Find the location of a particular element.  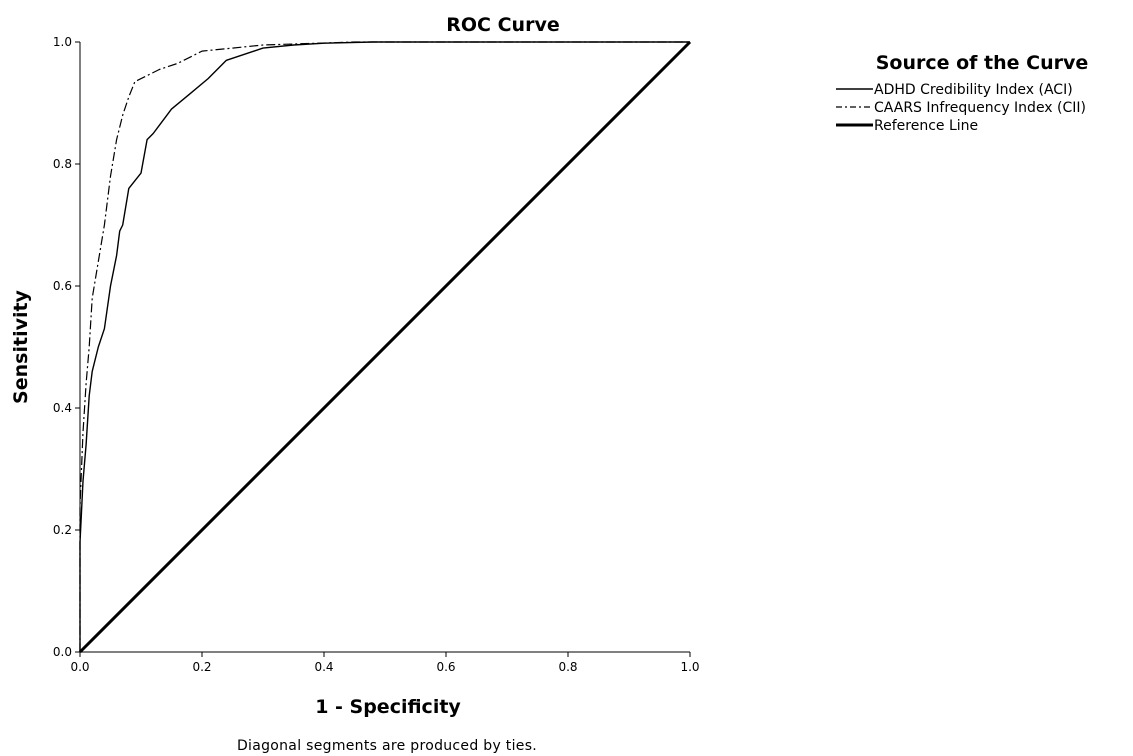

legend-title: Source of the Curve is located at coordinates (982, 63).